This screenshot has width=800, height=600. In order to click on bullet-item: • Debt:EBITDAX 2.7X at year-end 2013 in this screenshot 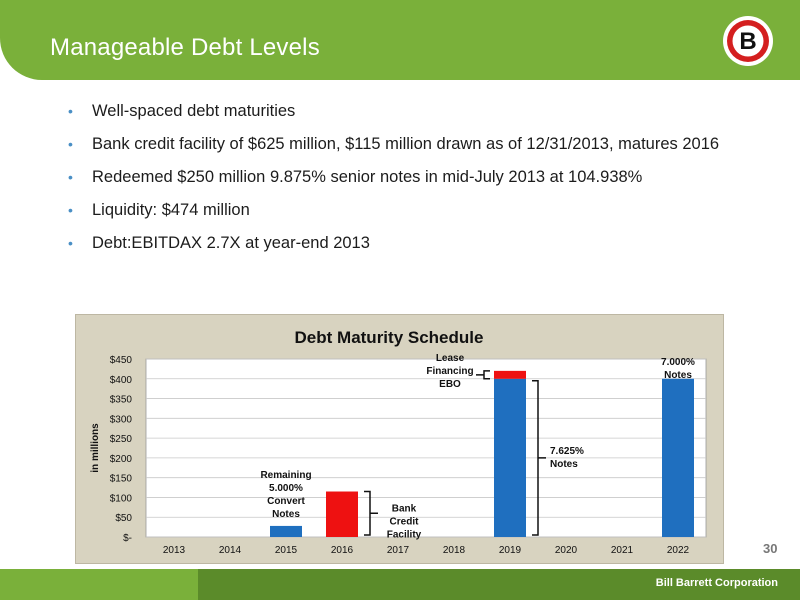, I will do `click(219, 243)`.